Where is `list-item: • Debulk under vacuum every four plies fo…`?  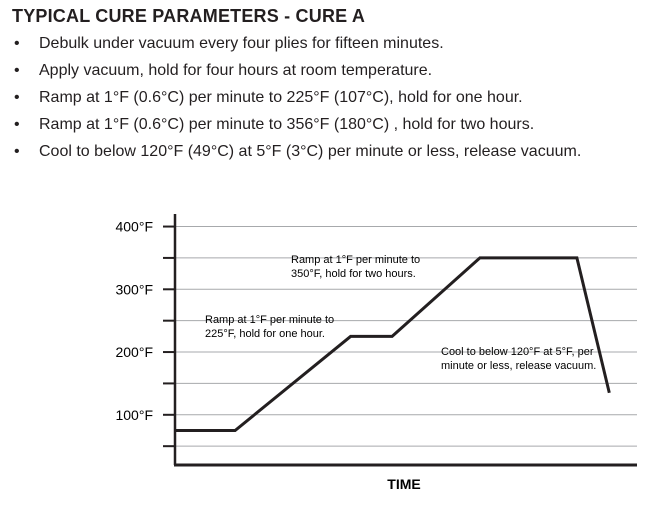 list-item: • Debulk under vacuum every four plies fo… is located at coordinates (297, 46).